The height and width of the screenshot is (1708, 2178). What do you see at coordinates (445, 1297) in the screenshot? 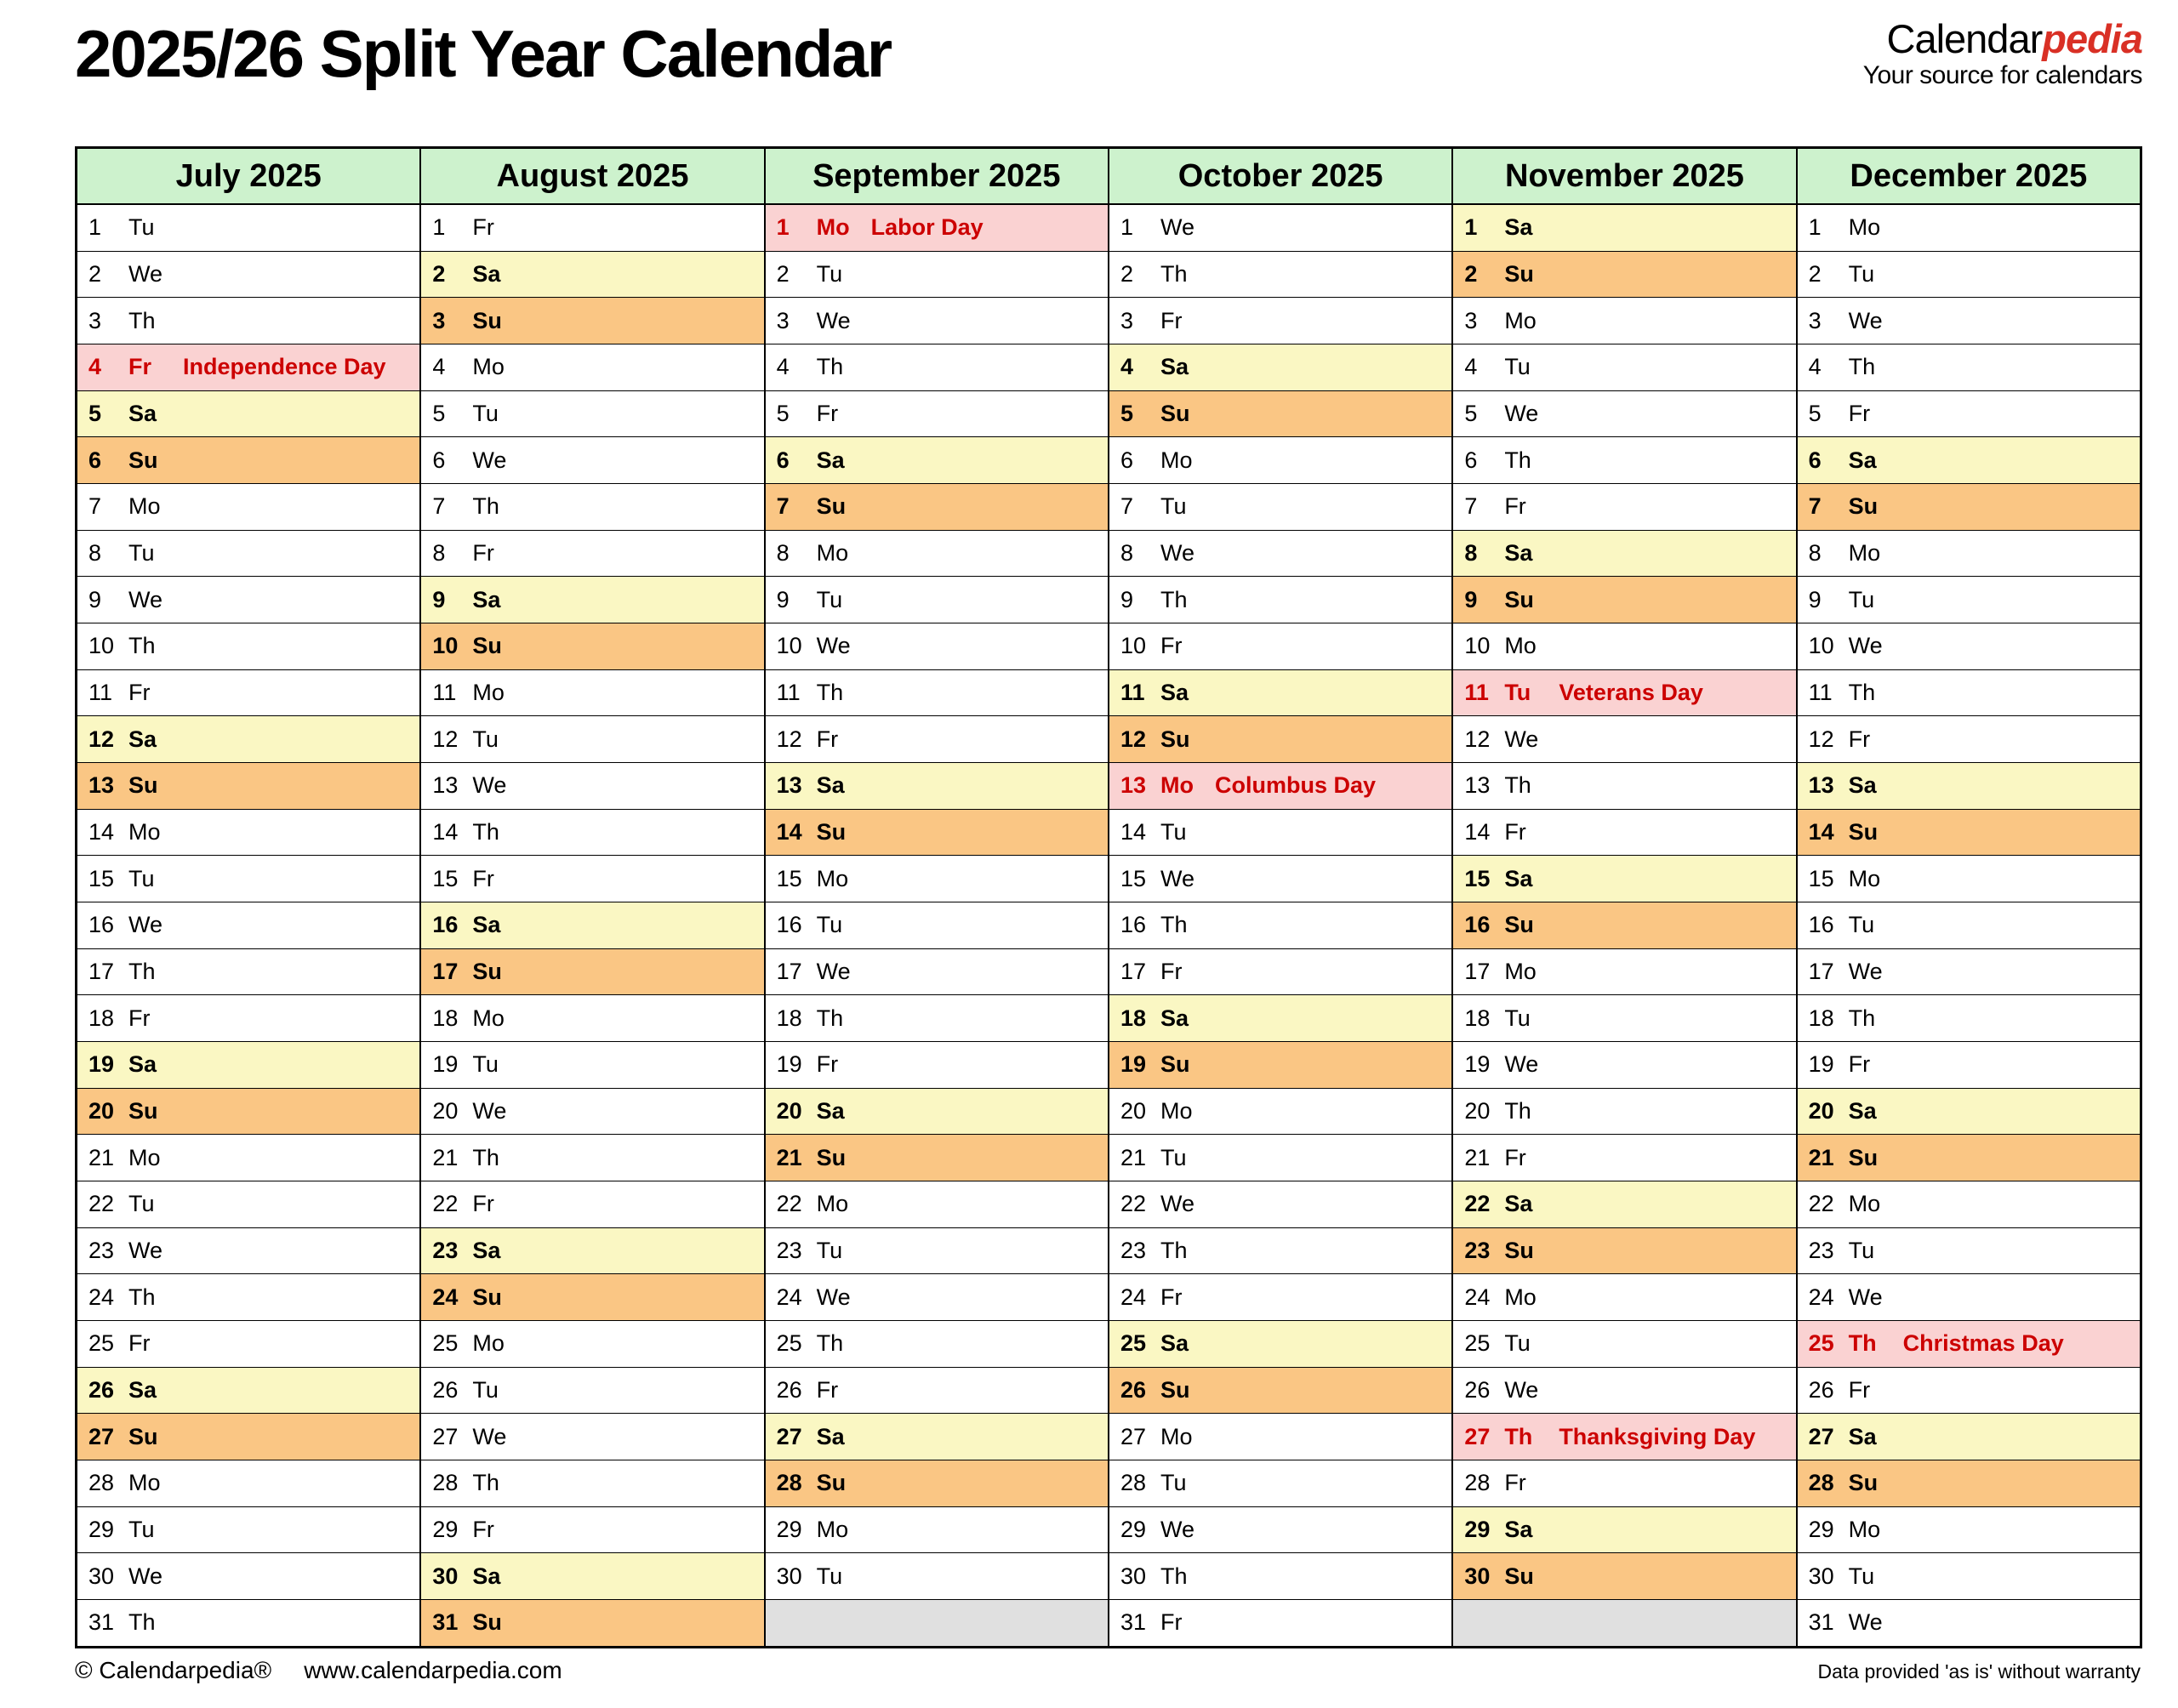
I see `day-number: 24` at bounding box center [445, 1297].